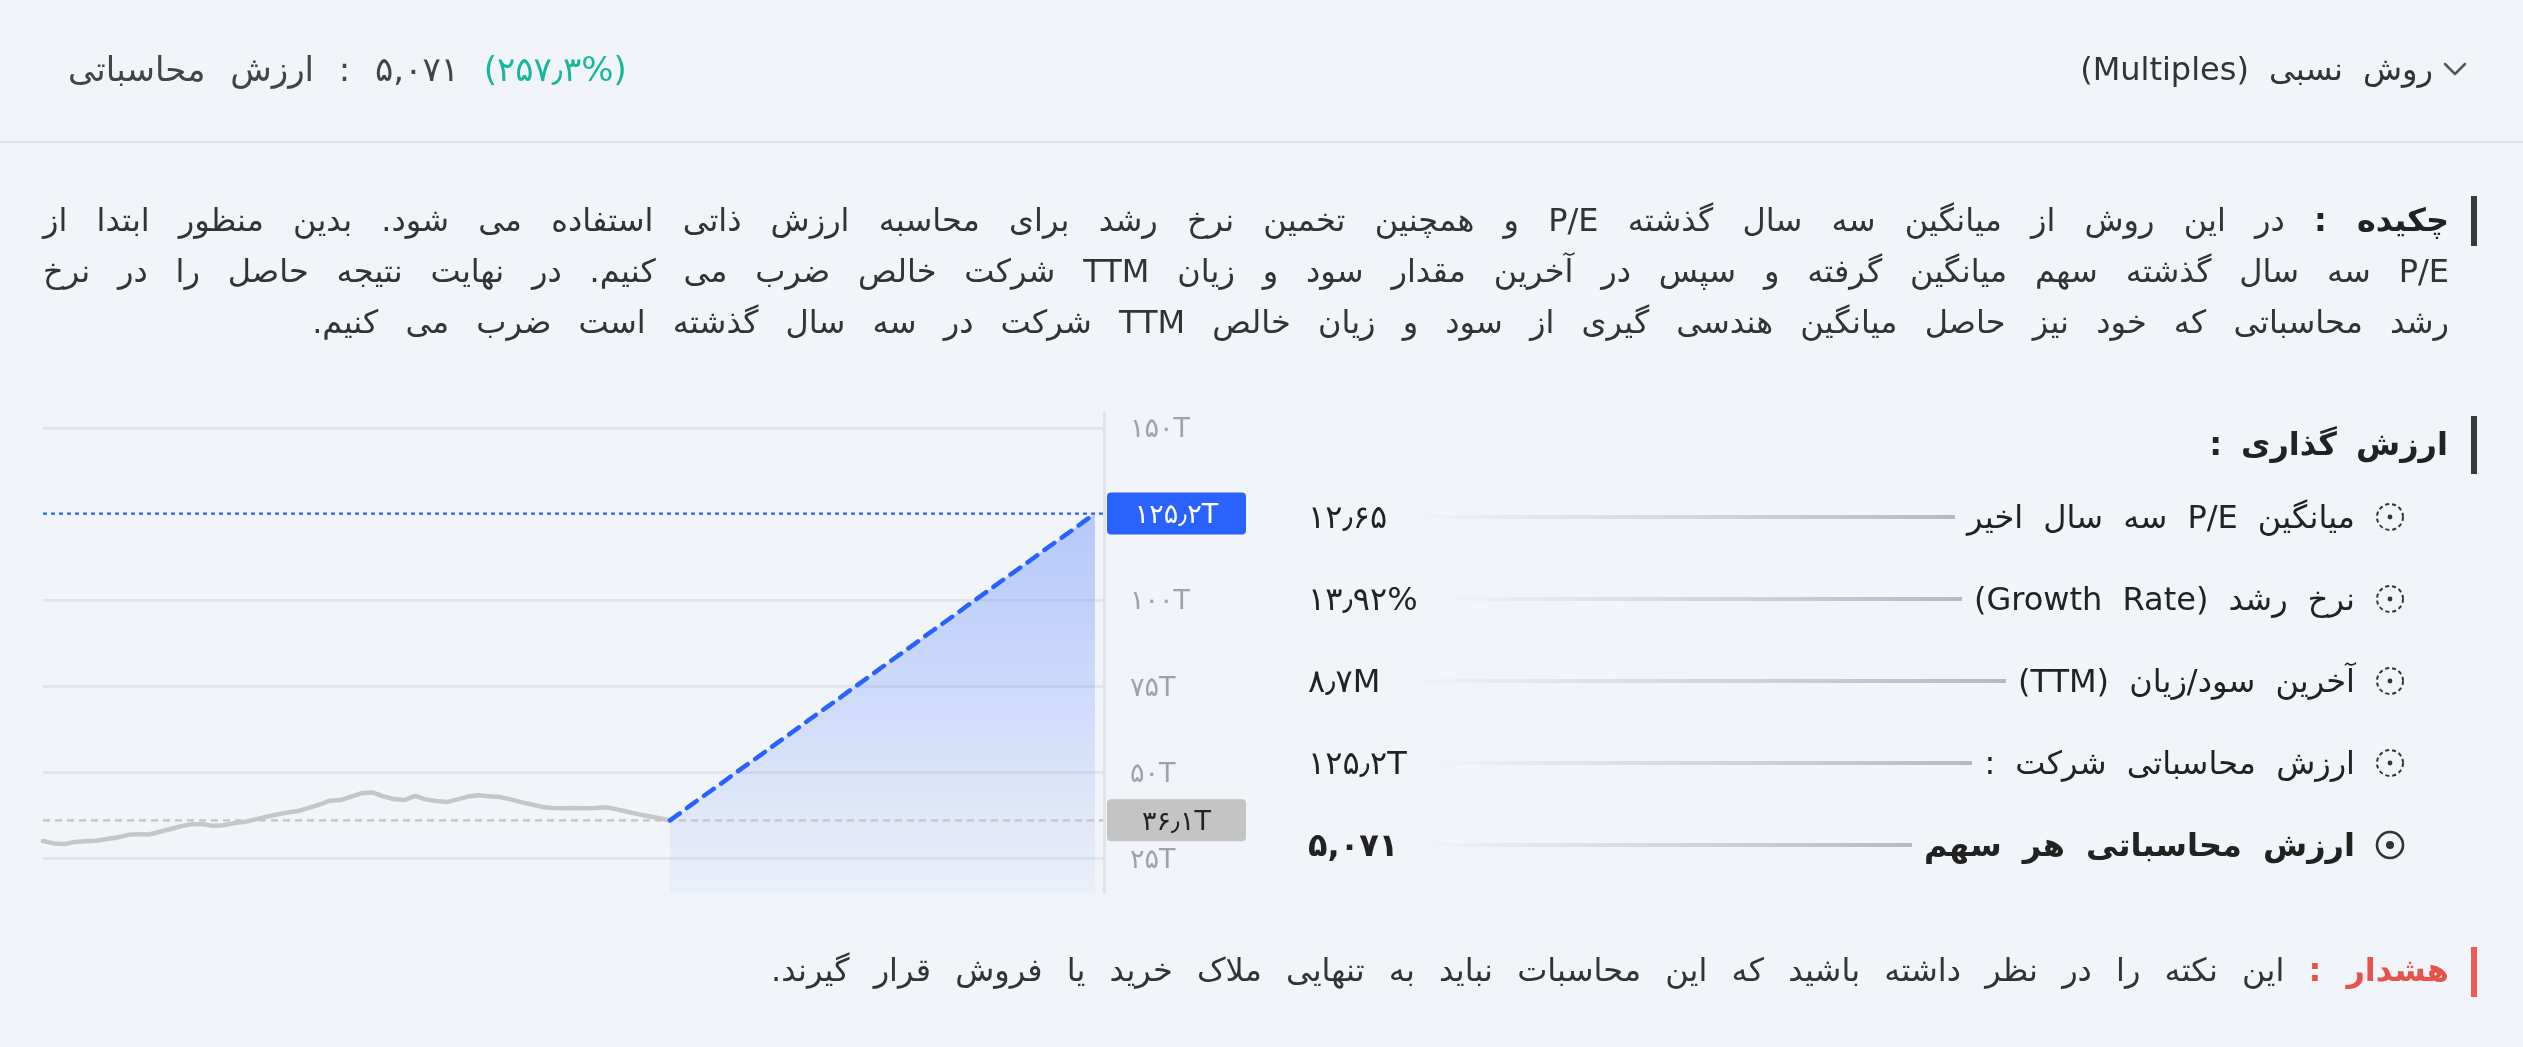 The width and height of the screenshot is (2523, 1047). Describe the element at coordinates (2186, 681) in the screenshot. I see `text: آخرین سود/زیان (TTM)` at that location.